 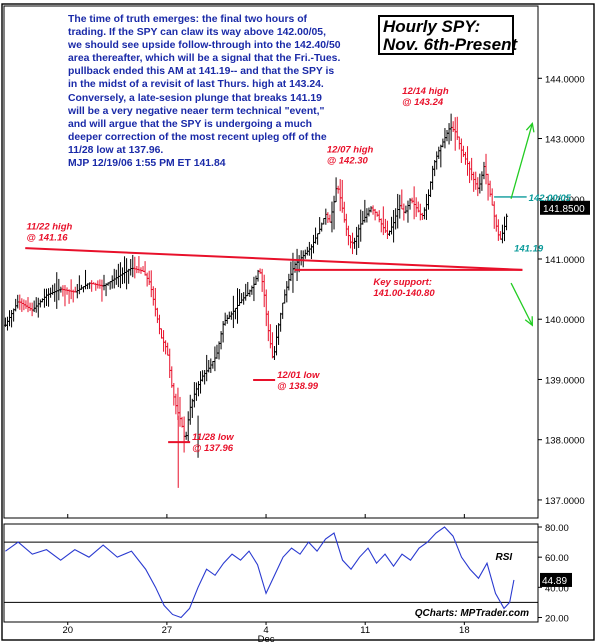 What do you see at coordinates (529, 321) in the screenshot?
I see `down-arrow-head` at bounding box center [529, 321].